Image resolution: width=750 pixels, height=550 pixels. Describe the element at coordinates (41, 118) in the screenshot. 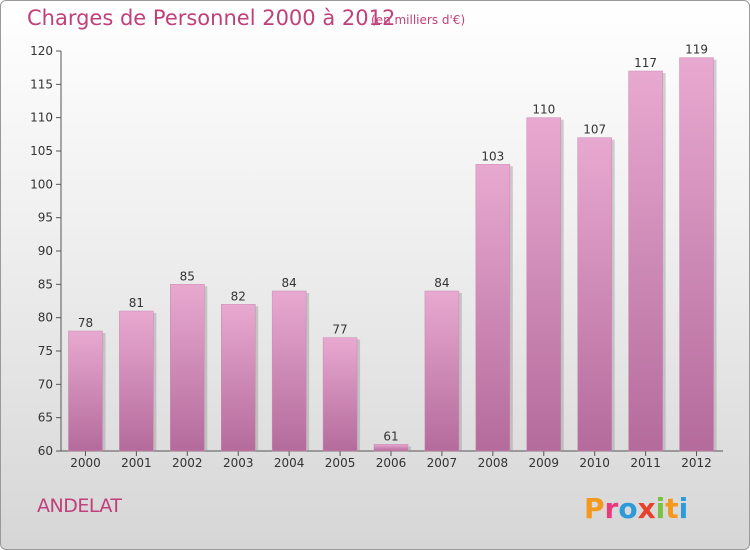

I see `y-tick-label: 110` at that location.